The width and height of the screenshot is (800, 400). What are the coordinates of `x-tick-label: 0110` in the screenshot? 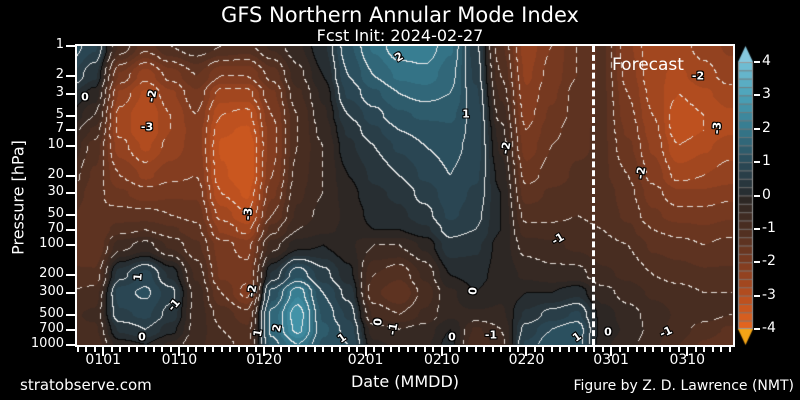 It's located at (179, 360).